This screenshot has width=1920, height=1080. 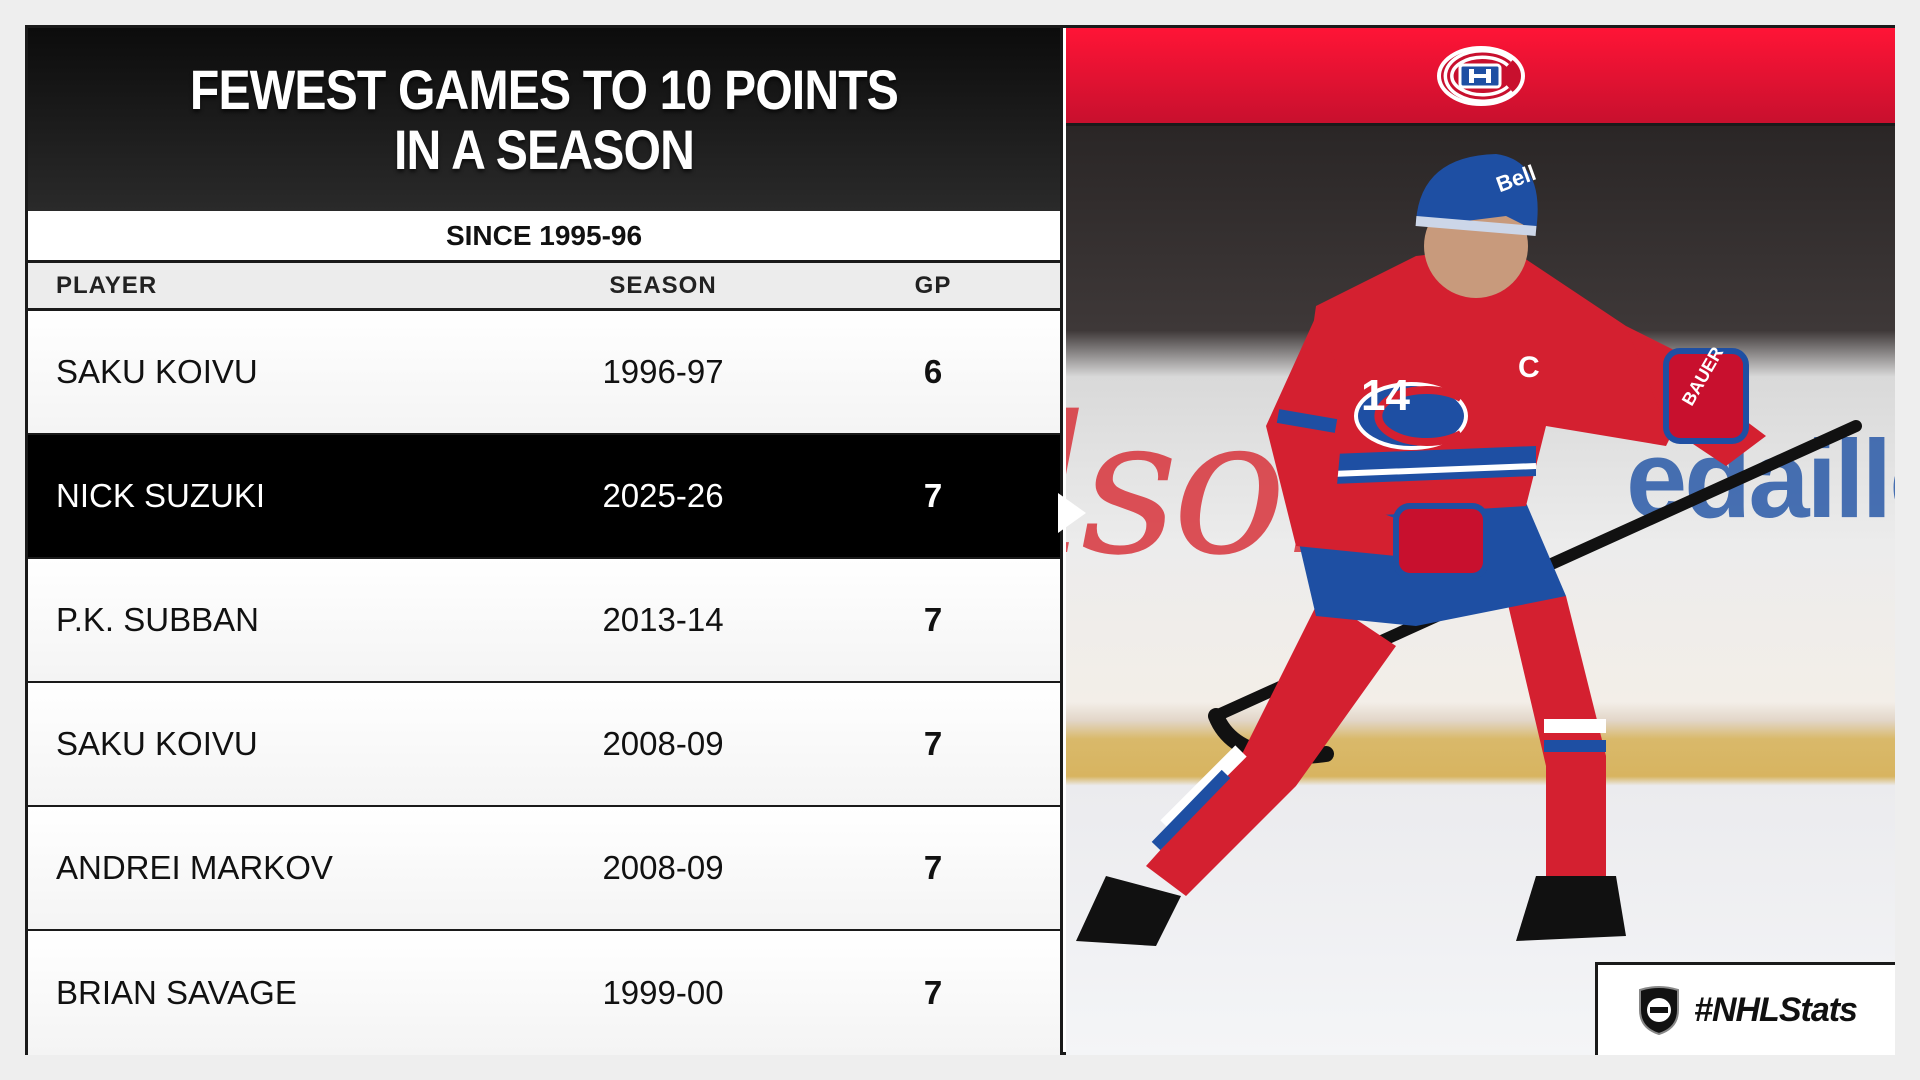 I want to click on table-row: P.K. SUBBAN 2013-14 7, so click(x=544, y=621).